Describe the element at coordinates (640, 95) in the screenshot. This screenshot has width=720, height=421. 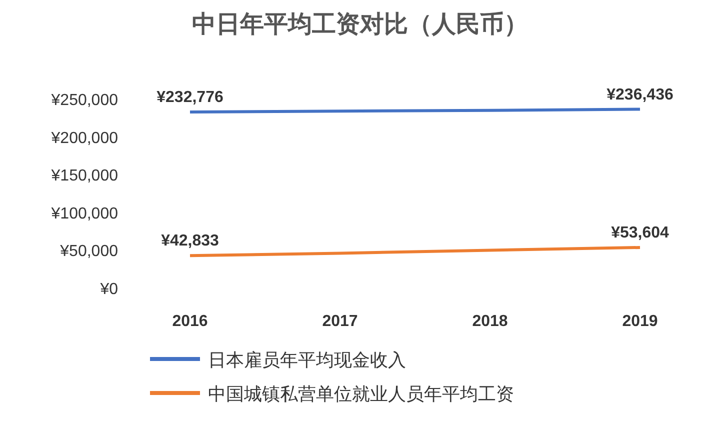
I see `data-label: ¥236,436` at that location.